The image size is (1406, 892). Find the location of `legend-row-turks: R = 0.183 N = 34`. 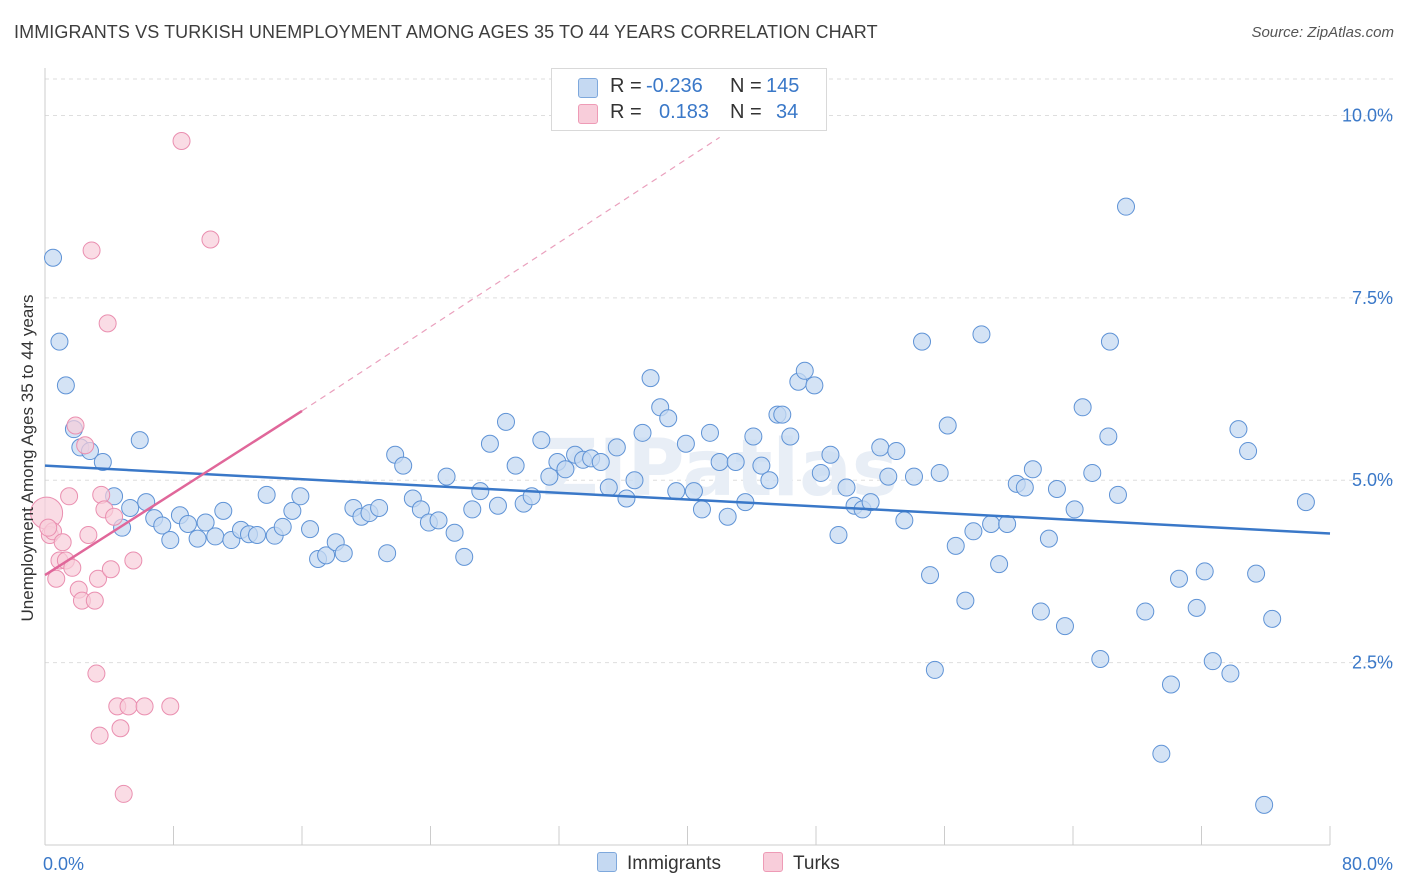

legend-row-turks: R = 0.183 N = 34 is located at coordinates (689, 114).